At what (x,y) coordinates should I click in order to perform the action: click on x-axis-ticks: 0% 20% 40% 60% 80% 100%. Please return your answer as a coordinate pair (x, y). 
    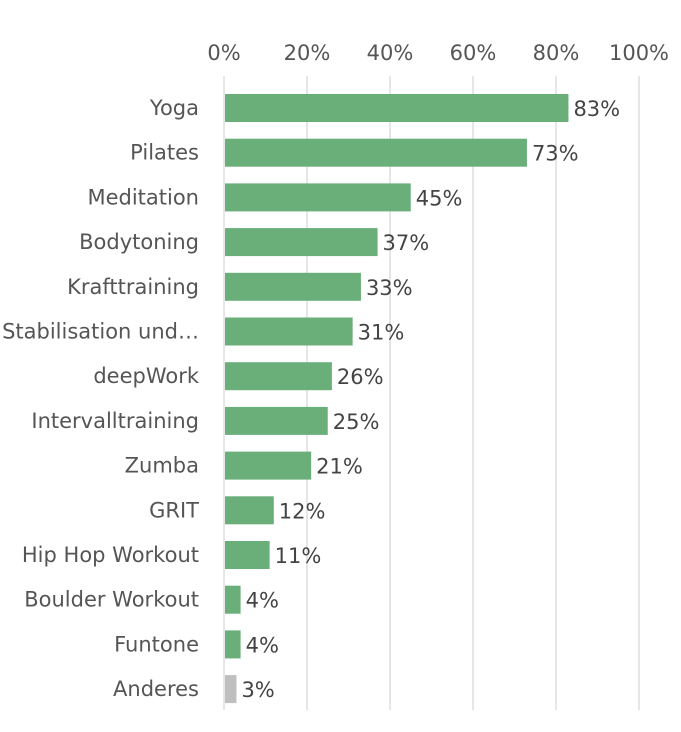
    Looking at the image, I should click on (438, 53).